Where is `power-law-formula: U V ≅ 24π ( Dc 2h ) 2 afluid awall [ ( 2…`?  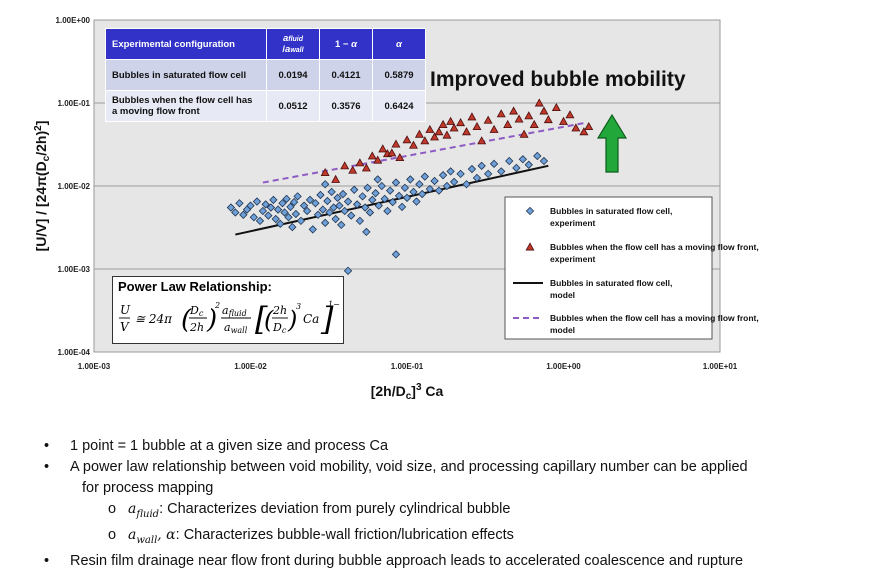
power-law-formula: U V ≅ 24π ( Dc 2h ) 2 afluid awall [ ( 2… is located at coordinates (232, 320).